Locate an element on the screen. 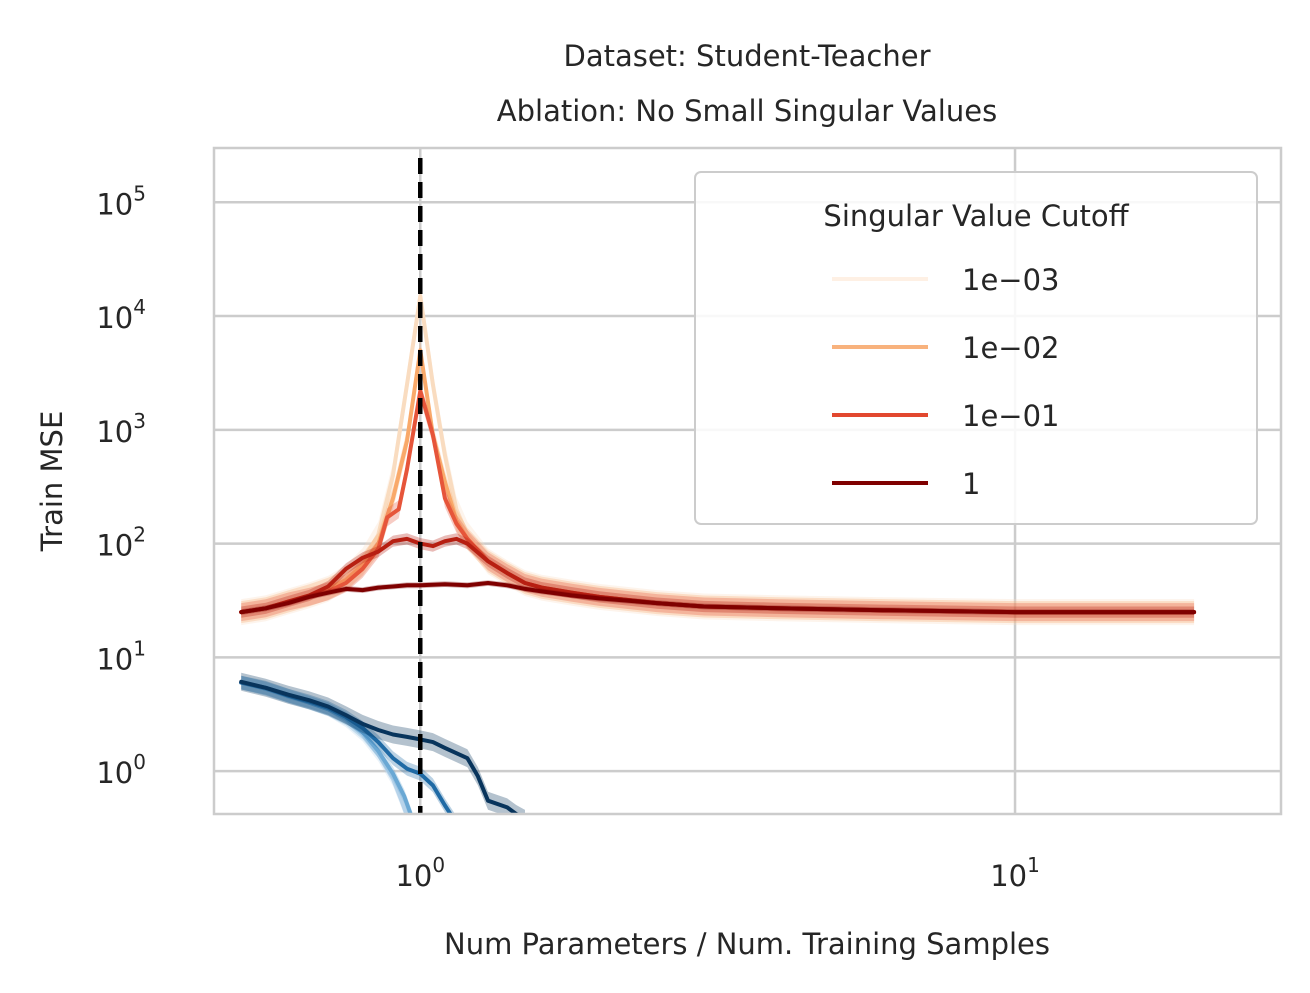  y-tick-label-4: 10⁴ is located at coordinates (121, 315).